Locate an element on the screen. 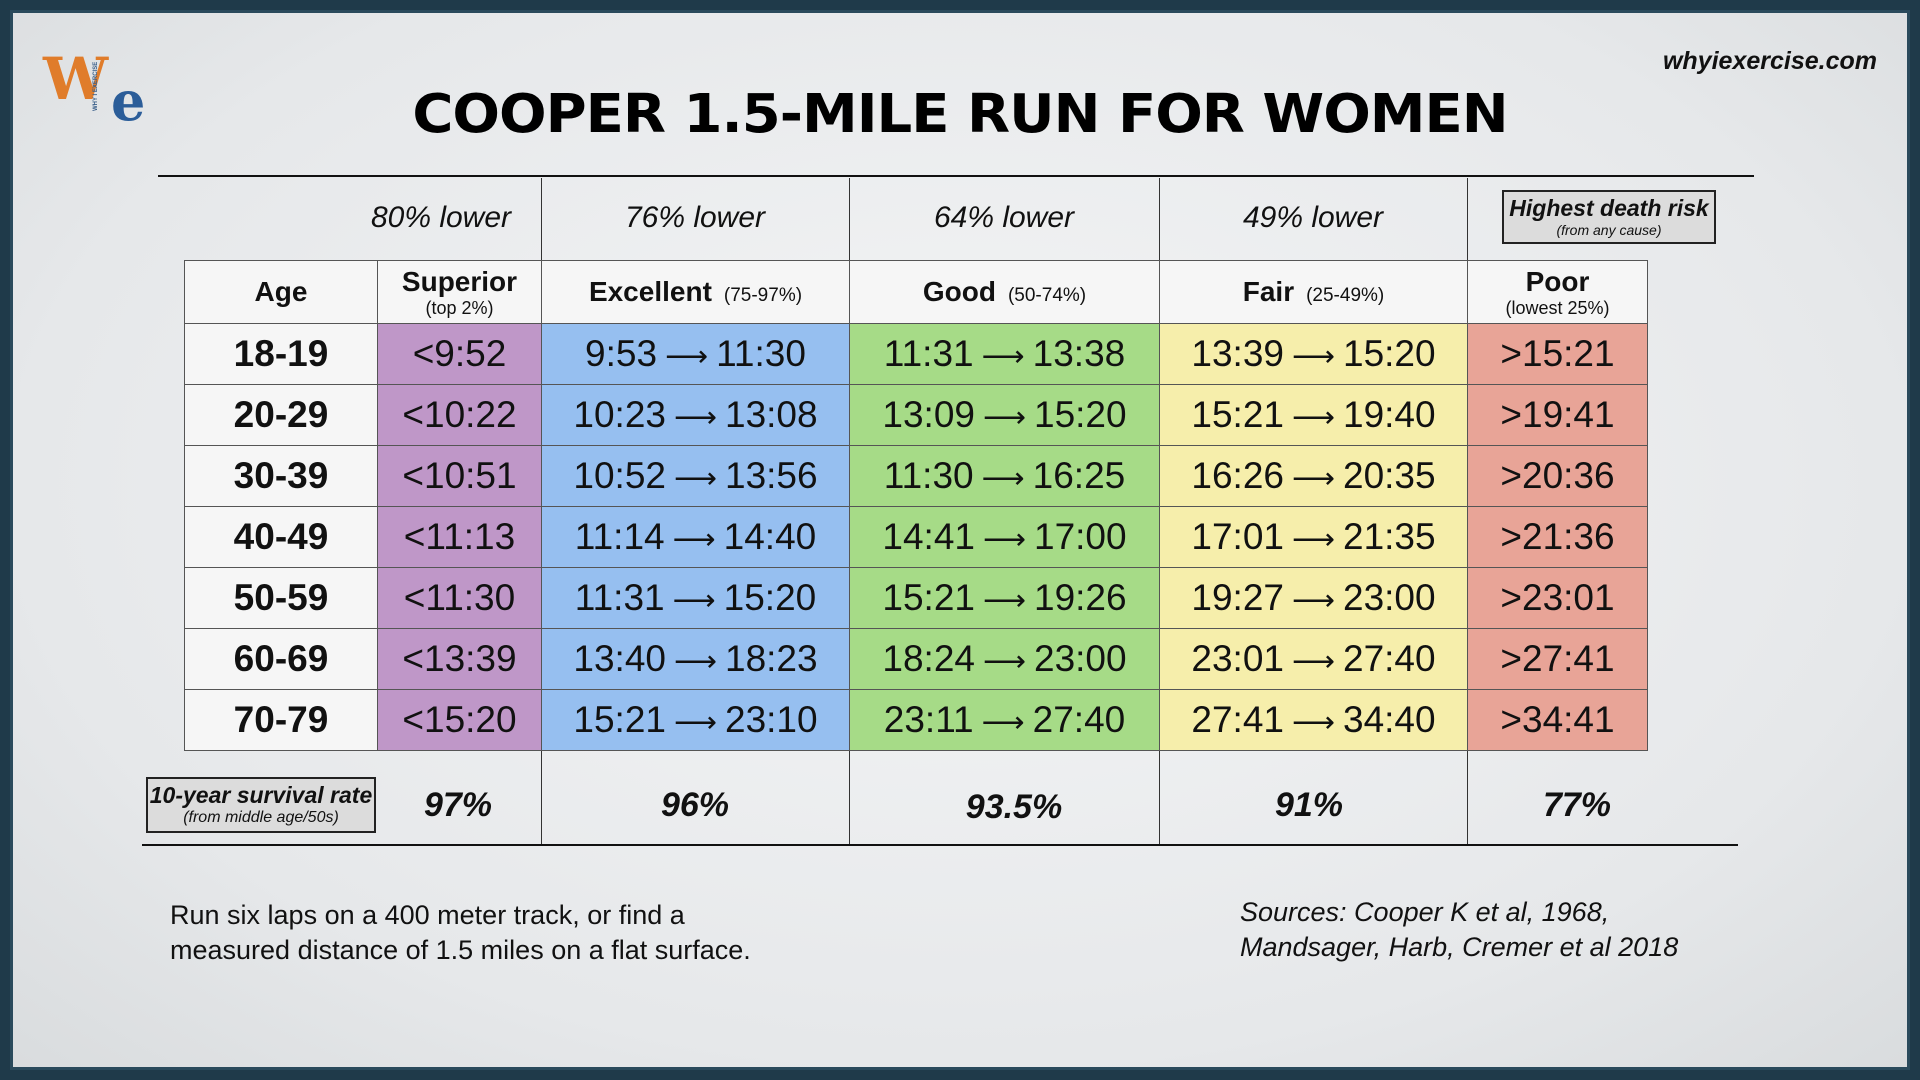  age-label: 40-49 is located at coordinates (281, 536).